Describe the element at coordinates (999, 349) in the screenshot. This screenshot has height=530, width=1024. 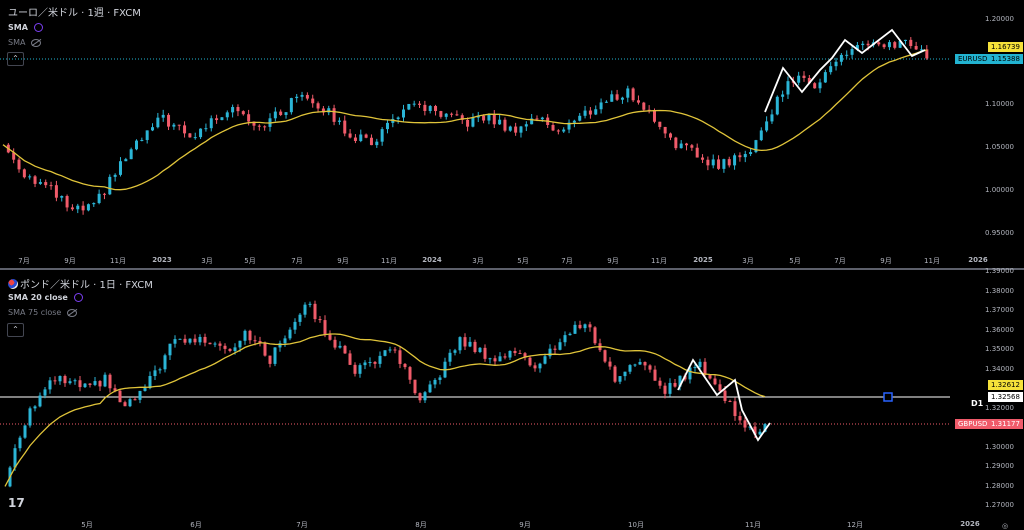
I see `y-tick: 1.35000` at that location.